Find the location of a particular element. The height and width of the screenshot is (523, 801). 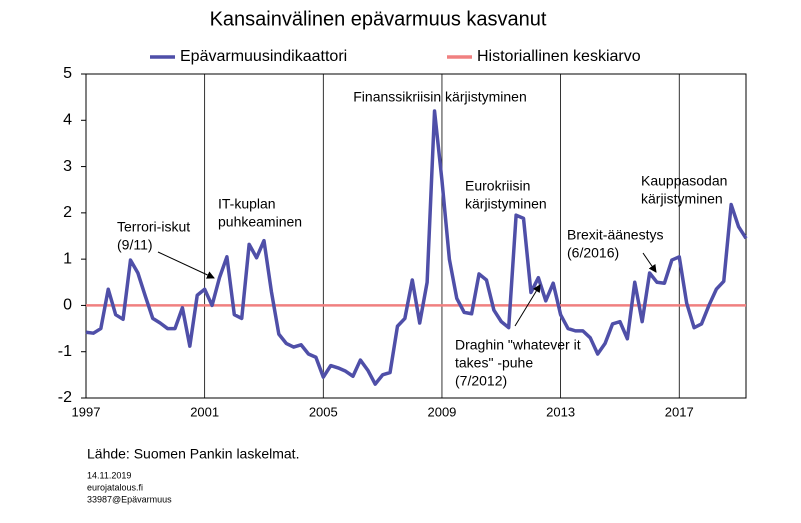

annotation: Eurokriisin is located at coordinates (497, 186).